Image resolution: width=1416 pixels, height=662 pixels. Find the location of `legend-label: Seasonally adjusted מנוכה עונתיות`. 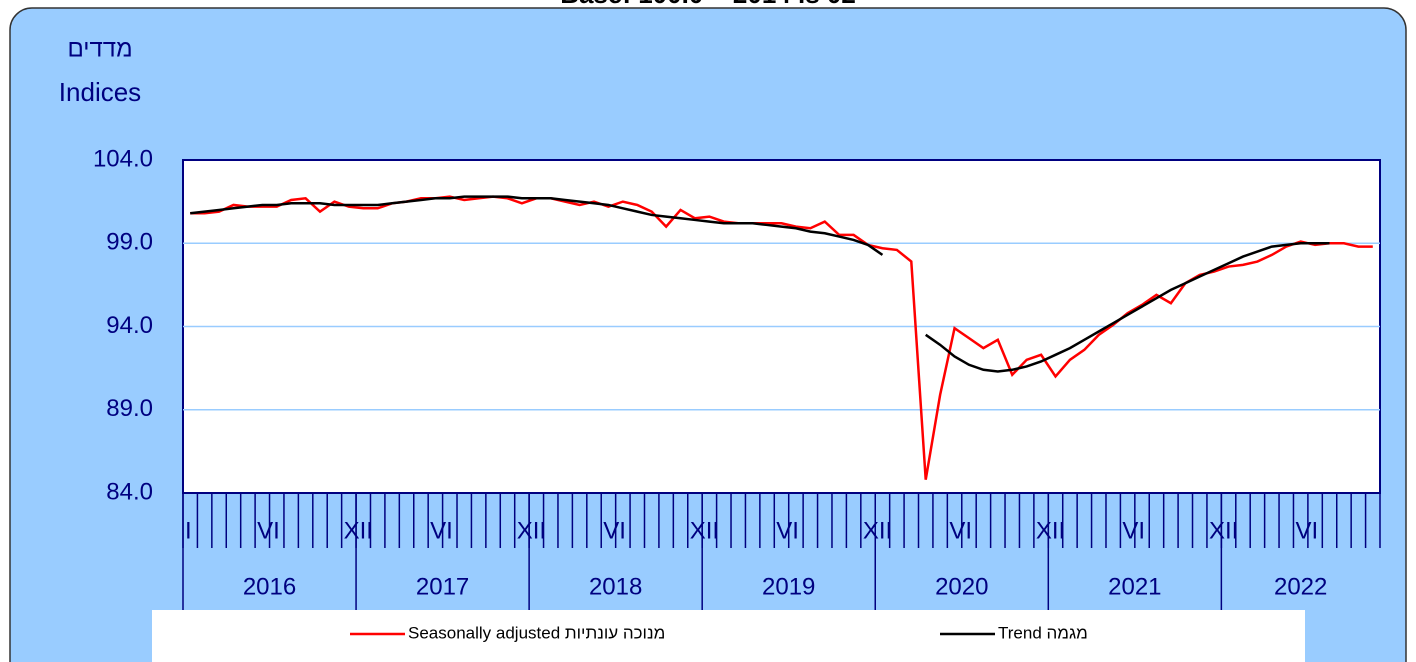

legend-label: Seasonally adjusted מנוכה עונתיות is located at coordinates (536, 632).